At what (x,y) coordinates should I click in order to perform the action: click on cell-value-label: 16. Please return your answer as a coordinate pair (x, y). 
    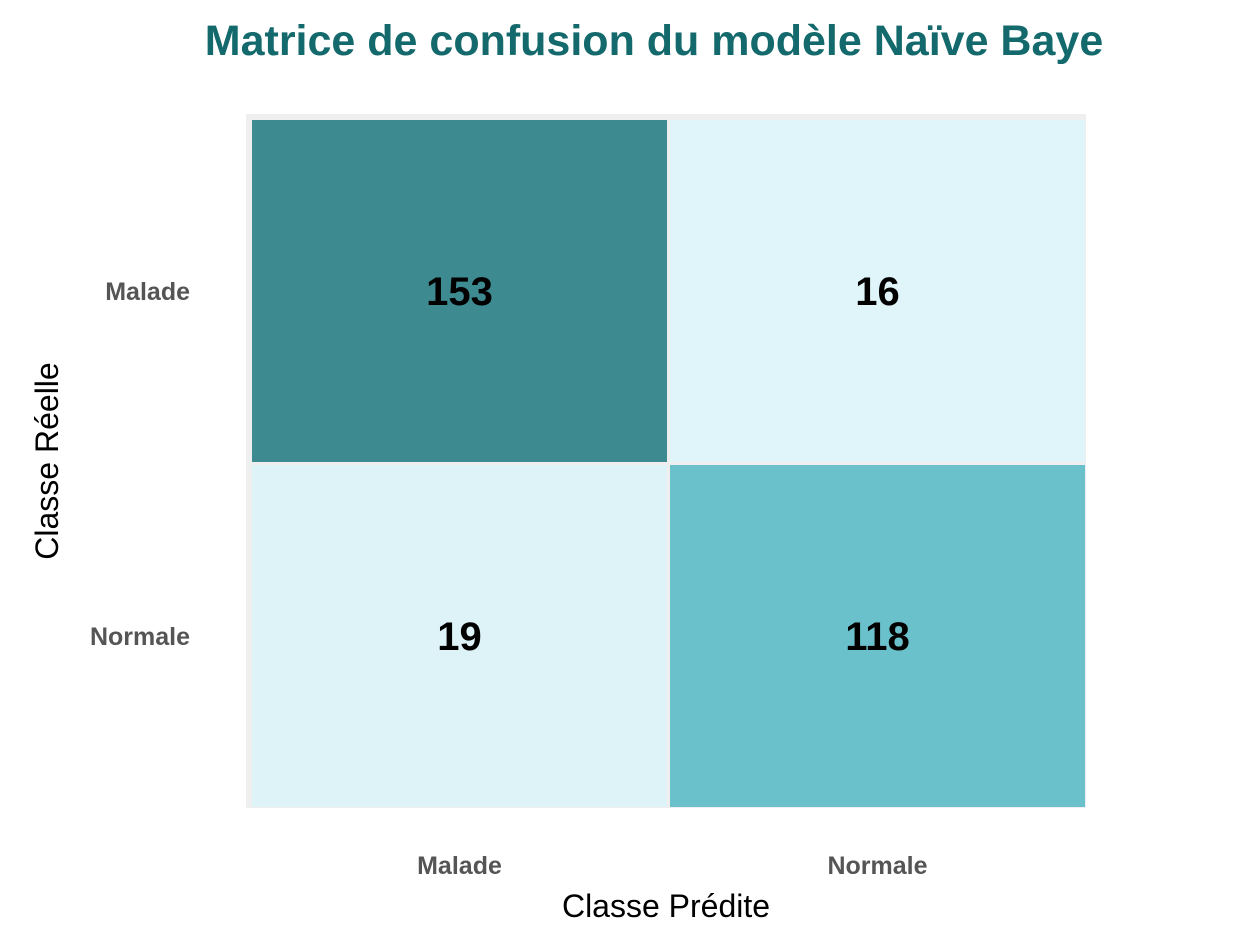
    Looking at the image, I should click on (877, 292).